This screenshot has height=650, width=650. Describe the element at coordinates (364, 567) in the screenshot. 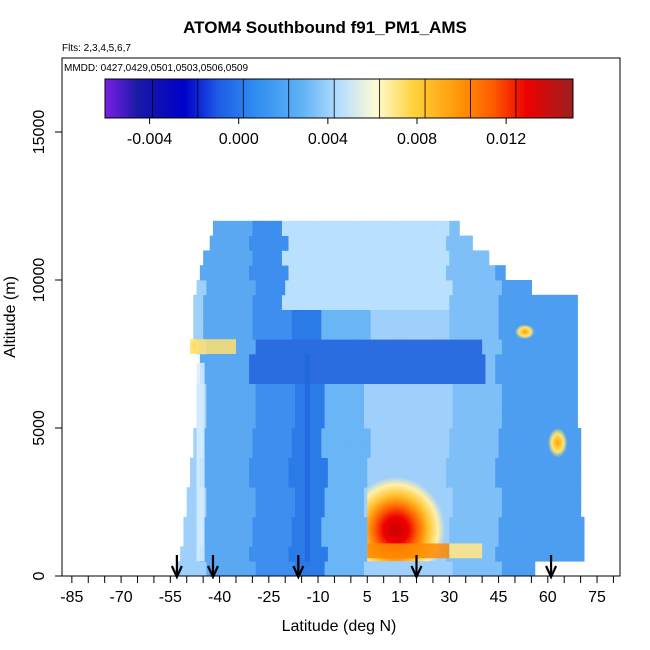

I see `flight-arrows` at that location.